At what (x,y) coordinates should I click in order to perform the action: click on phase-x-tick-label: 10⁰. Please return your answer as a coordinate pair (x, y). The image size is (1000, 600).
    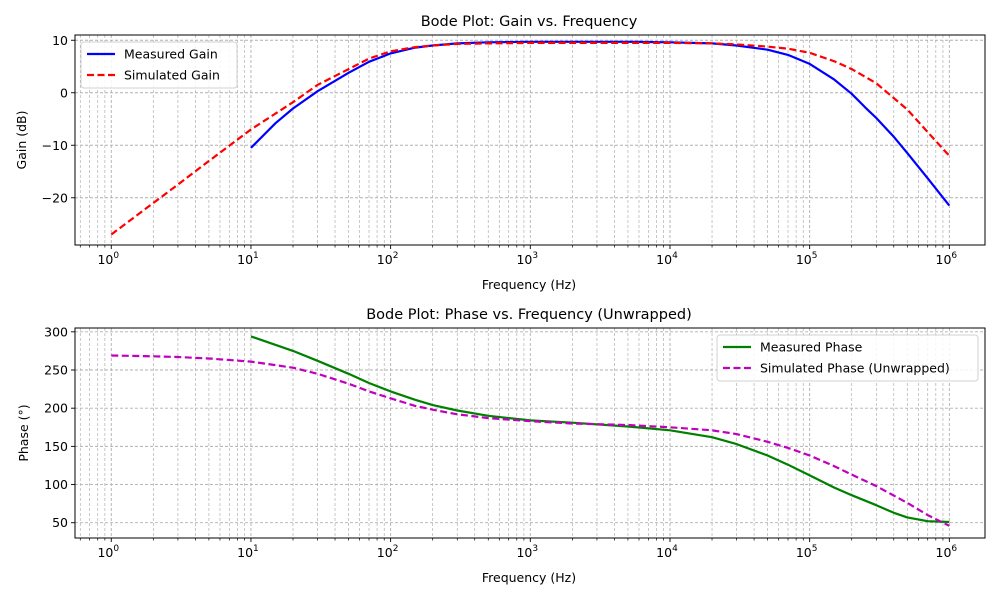
    Looking at the image, I should click on (108, 552).